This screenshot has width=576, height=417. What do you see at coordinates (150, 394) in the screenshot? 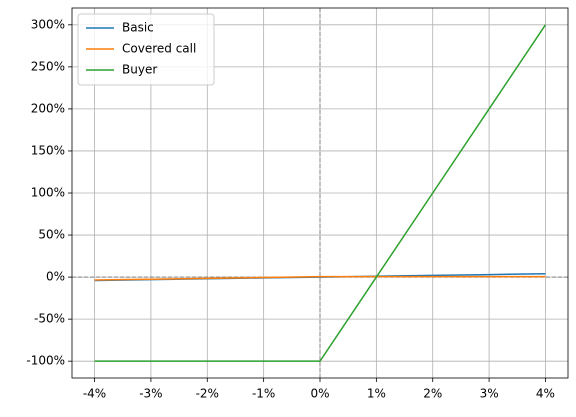
I see `x-tick-label: -3%` at bounding box center [150, 394].